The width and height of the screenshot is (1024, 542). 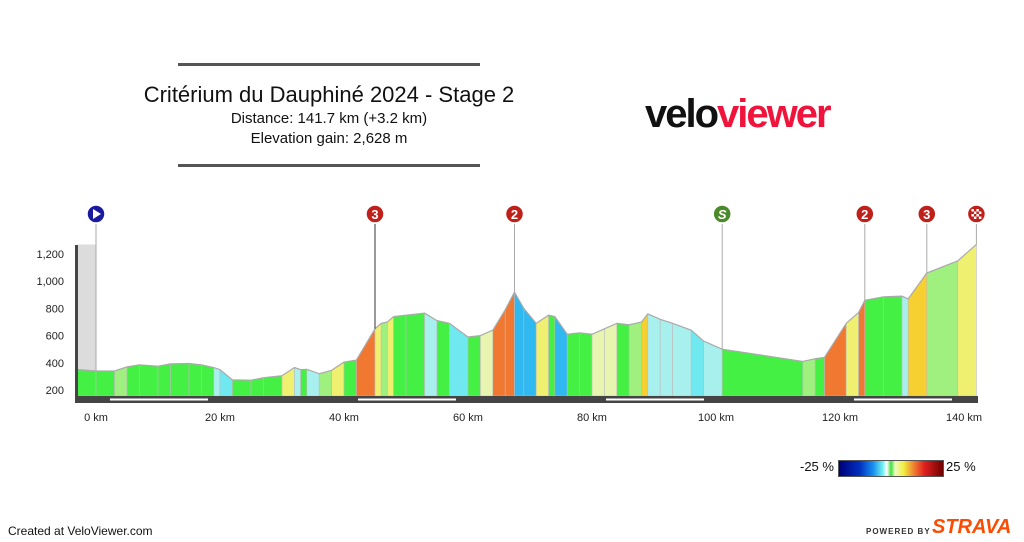 I want to click on sprint-marker-icon, so click(x=722, y=214).